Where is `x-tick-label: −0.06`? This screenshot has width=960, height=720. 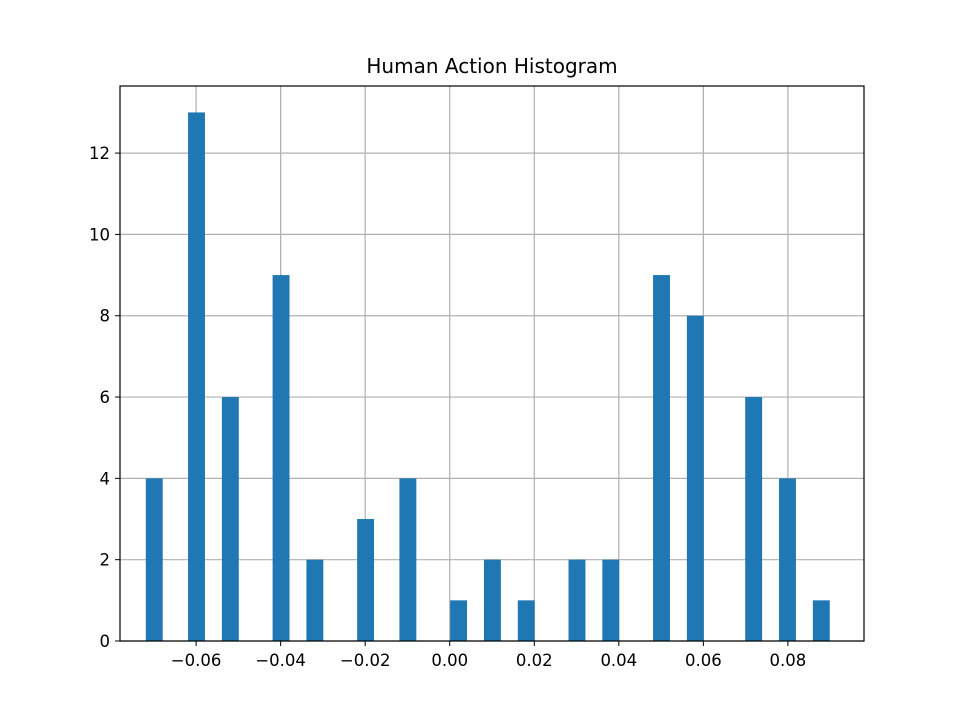 x-tick-label: −0.06 is located at coordinates (196, 660).